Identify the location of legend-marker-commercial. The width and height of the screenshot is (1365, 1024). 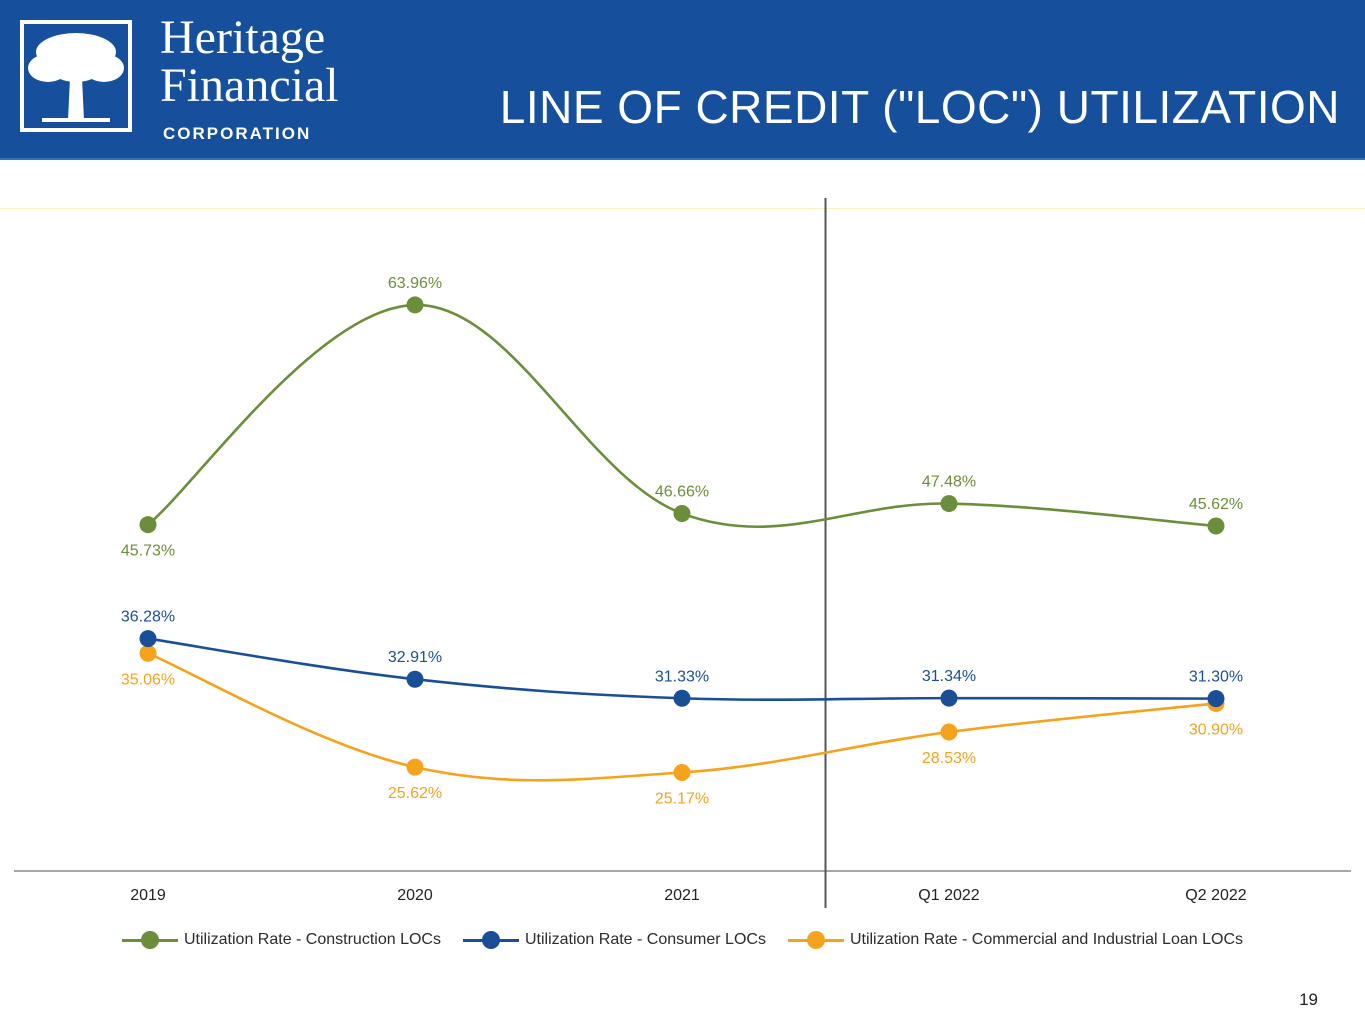
(815, 940).